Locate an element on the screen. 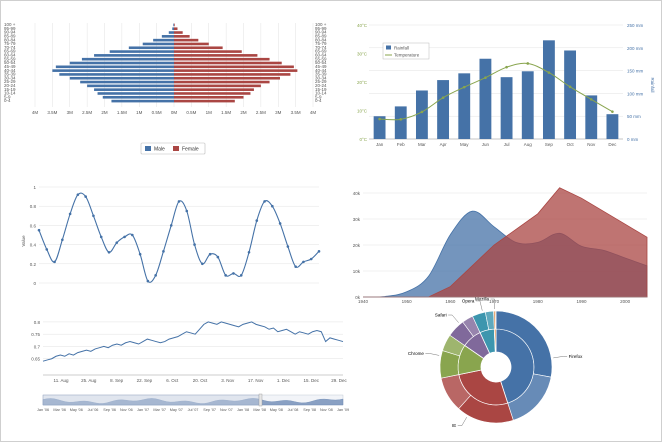  y-right-tick-label: 0 mm is located at coordinates (633, 139).